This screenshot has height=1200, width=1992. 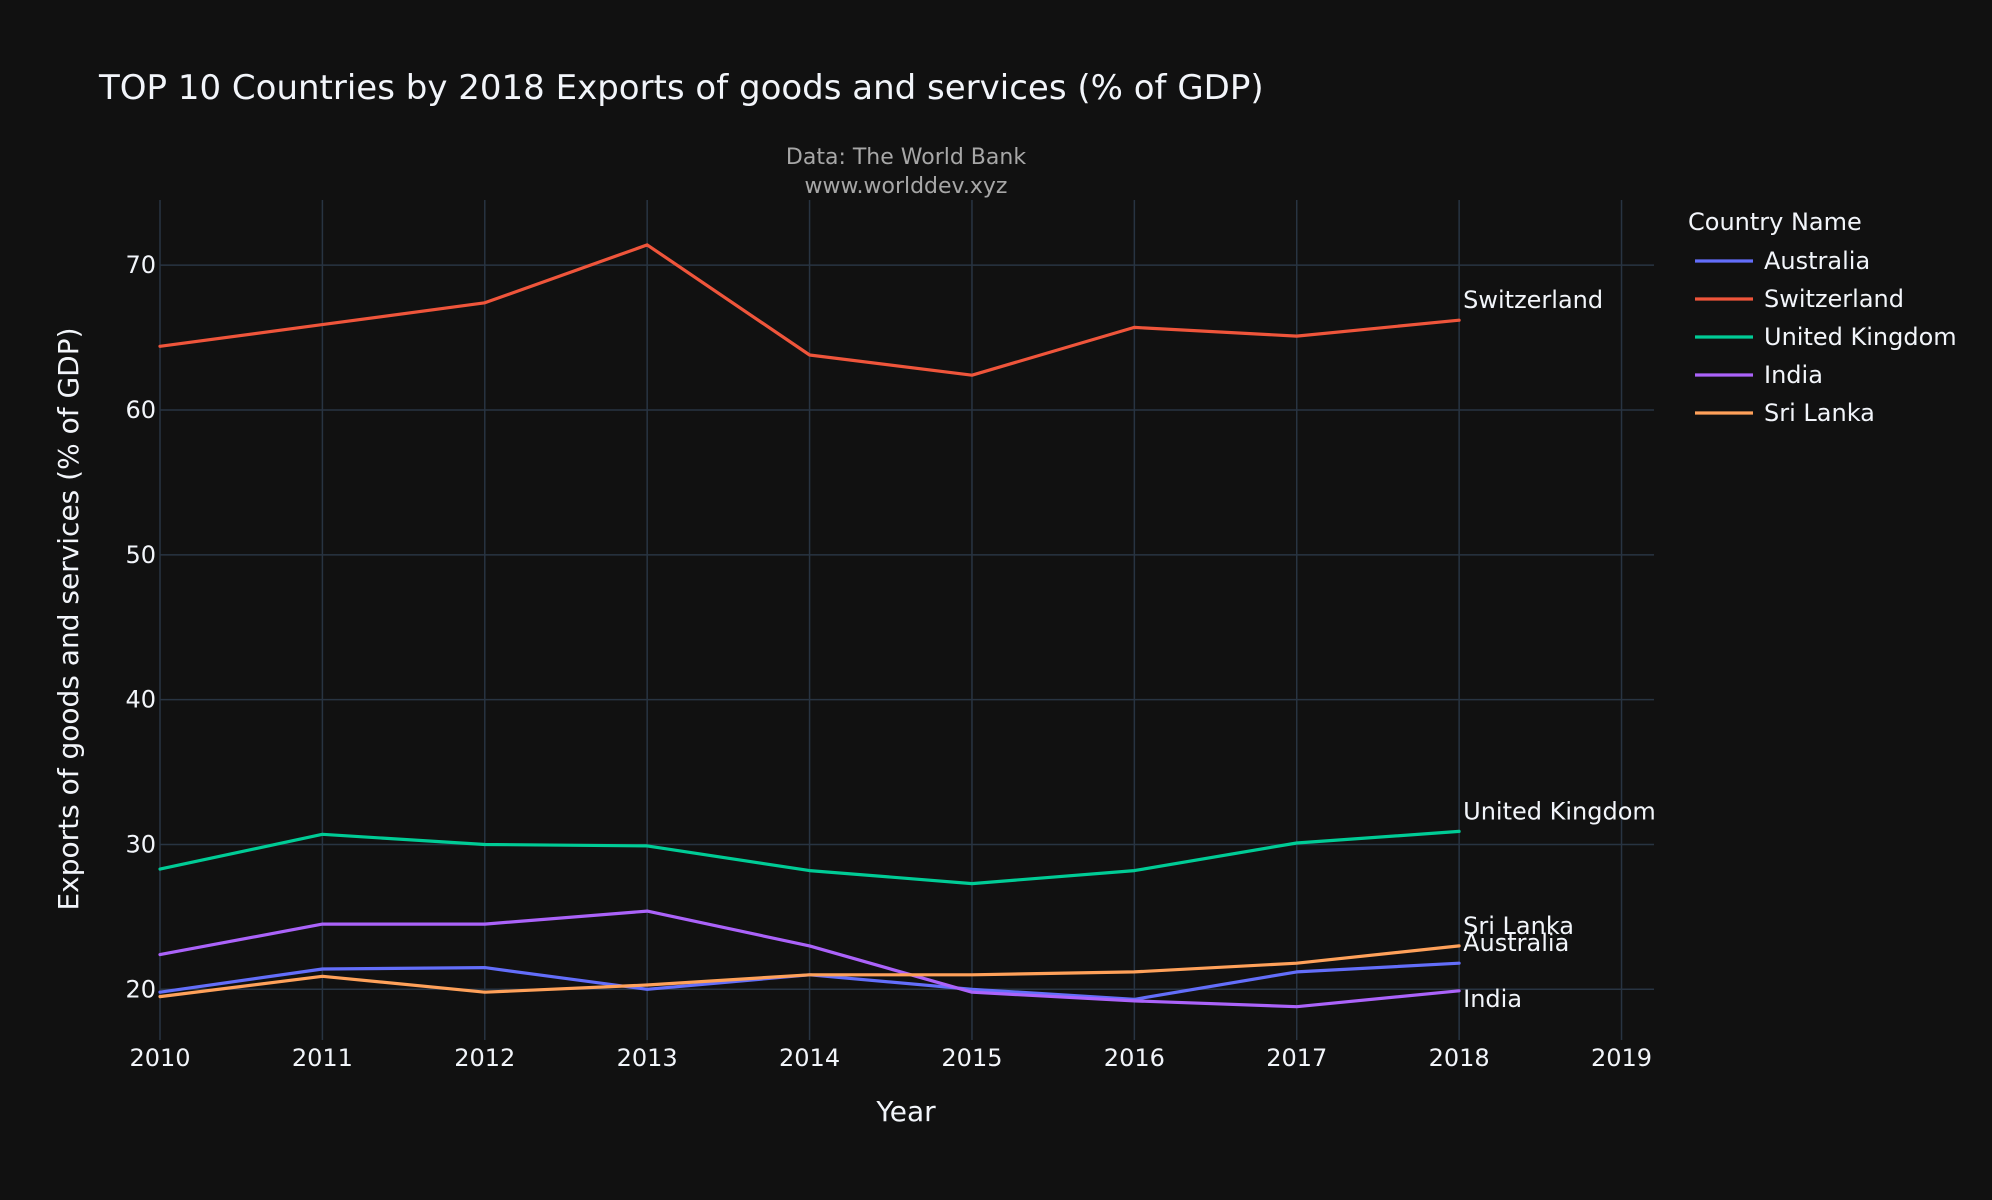 What do you see at coordinates (68, 618) in the screenshot?
I see `y-axis-title: Exports of goods and services (% of GDP)` at bounding box center [68, 618].